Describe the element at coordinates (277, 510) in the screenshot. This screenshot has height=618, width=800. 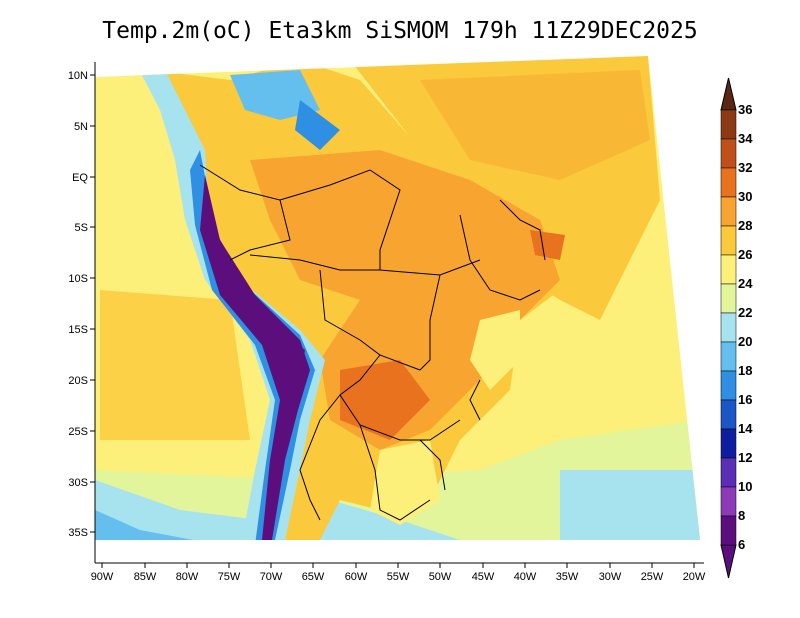
I see `cooler-band-south` at that location.